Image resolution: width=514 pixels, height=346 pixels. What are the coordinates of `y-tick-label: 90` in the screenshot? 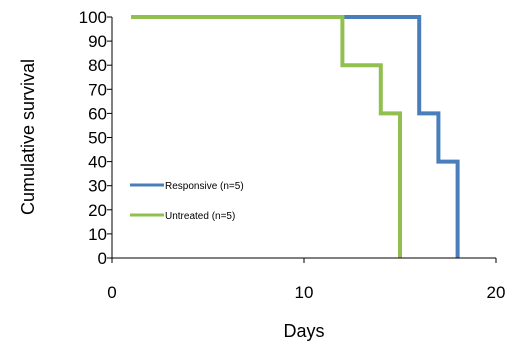 It's located at (97, 41).